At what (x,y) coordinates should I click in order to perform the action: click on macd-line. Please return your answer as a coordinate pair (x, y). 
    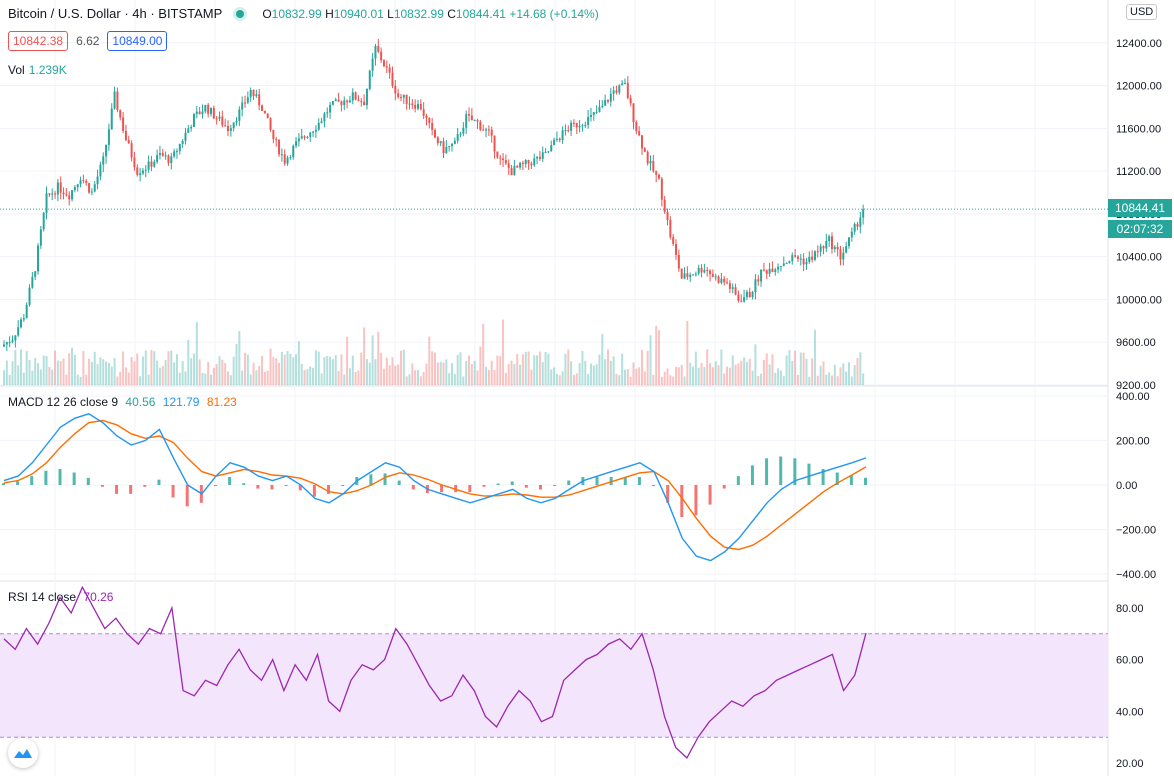
    Looking at the image, I should click on (435, 487).